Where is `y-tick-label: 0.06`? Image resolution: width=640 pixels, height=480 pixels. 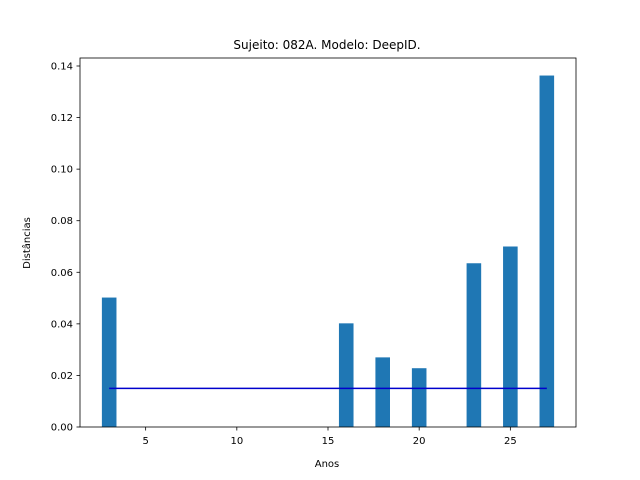
y-tick-label: 0.06 is located at coordinates (62, 273).